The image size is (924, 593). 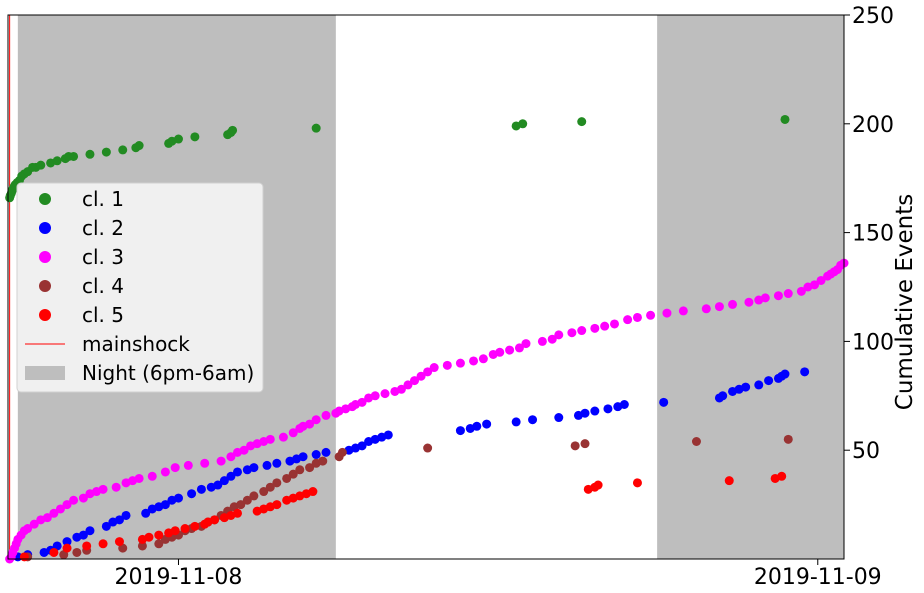 I want to click on legend-label: cl. 2, so click(x=103, y=228).